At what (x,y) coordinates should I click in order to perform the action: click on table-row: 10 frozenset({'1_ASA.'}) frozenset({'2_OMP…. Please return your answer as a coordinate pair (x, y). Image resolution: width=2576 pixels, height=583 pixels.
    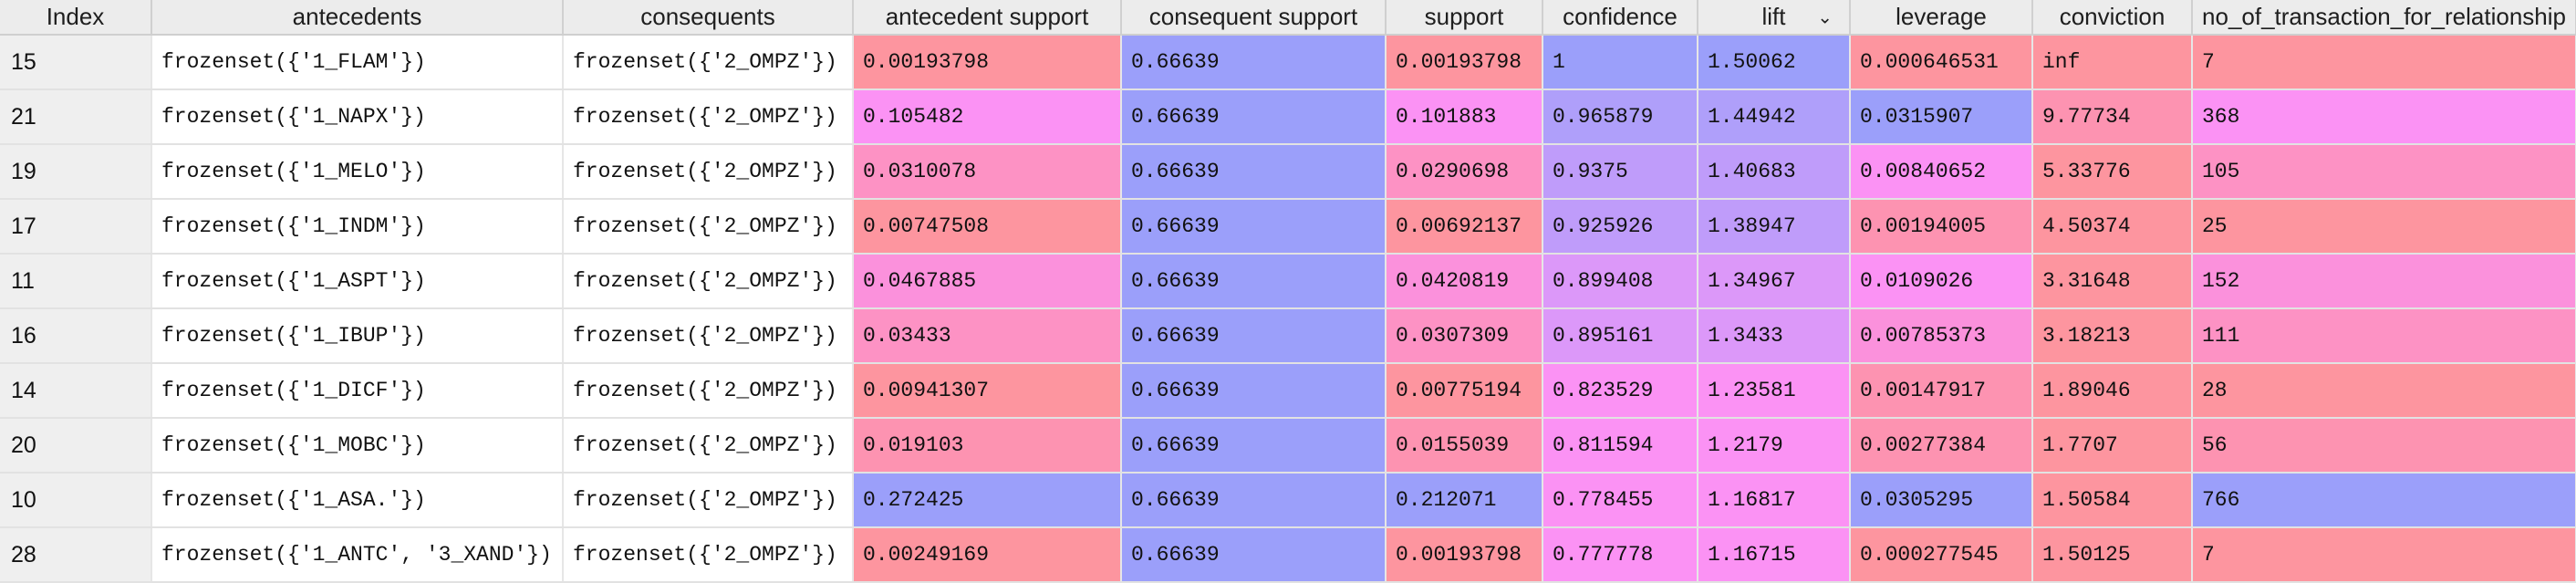
    Looking at the image, I should click on (1288, 500).